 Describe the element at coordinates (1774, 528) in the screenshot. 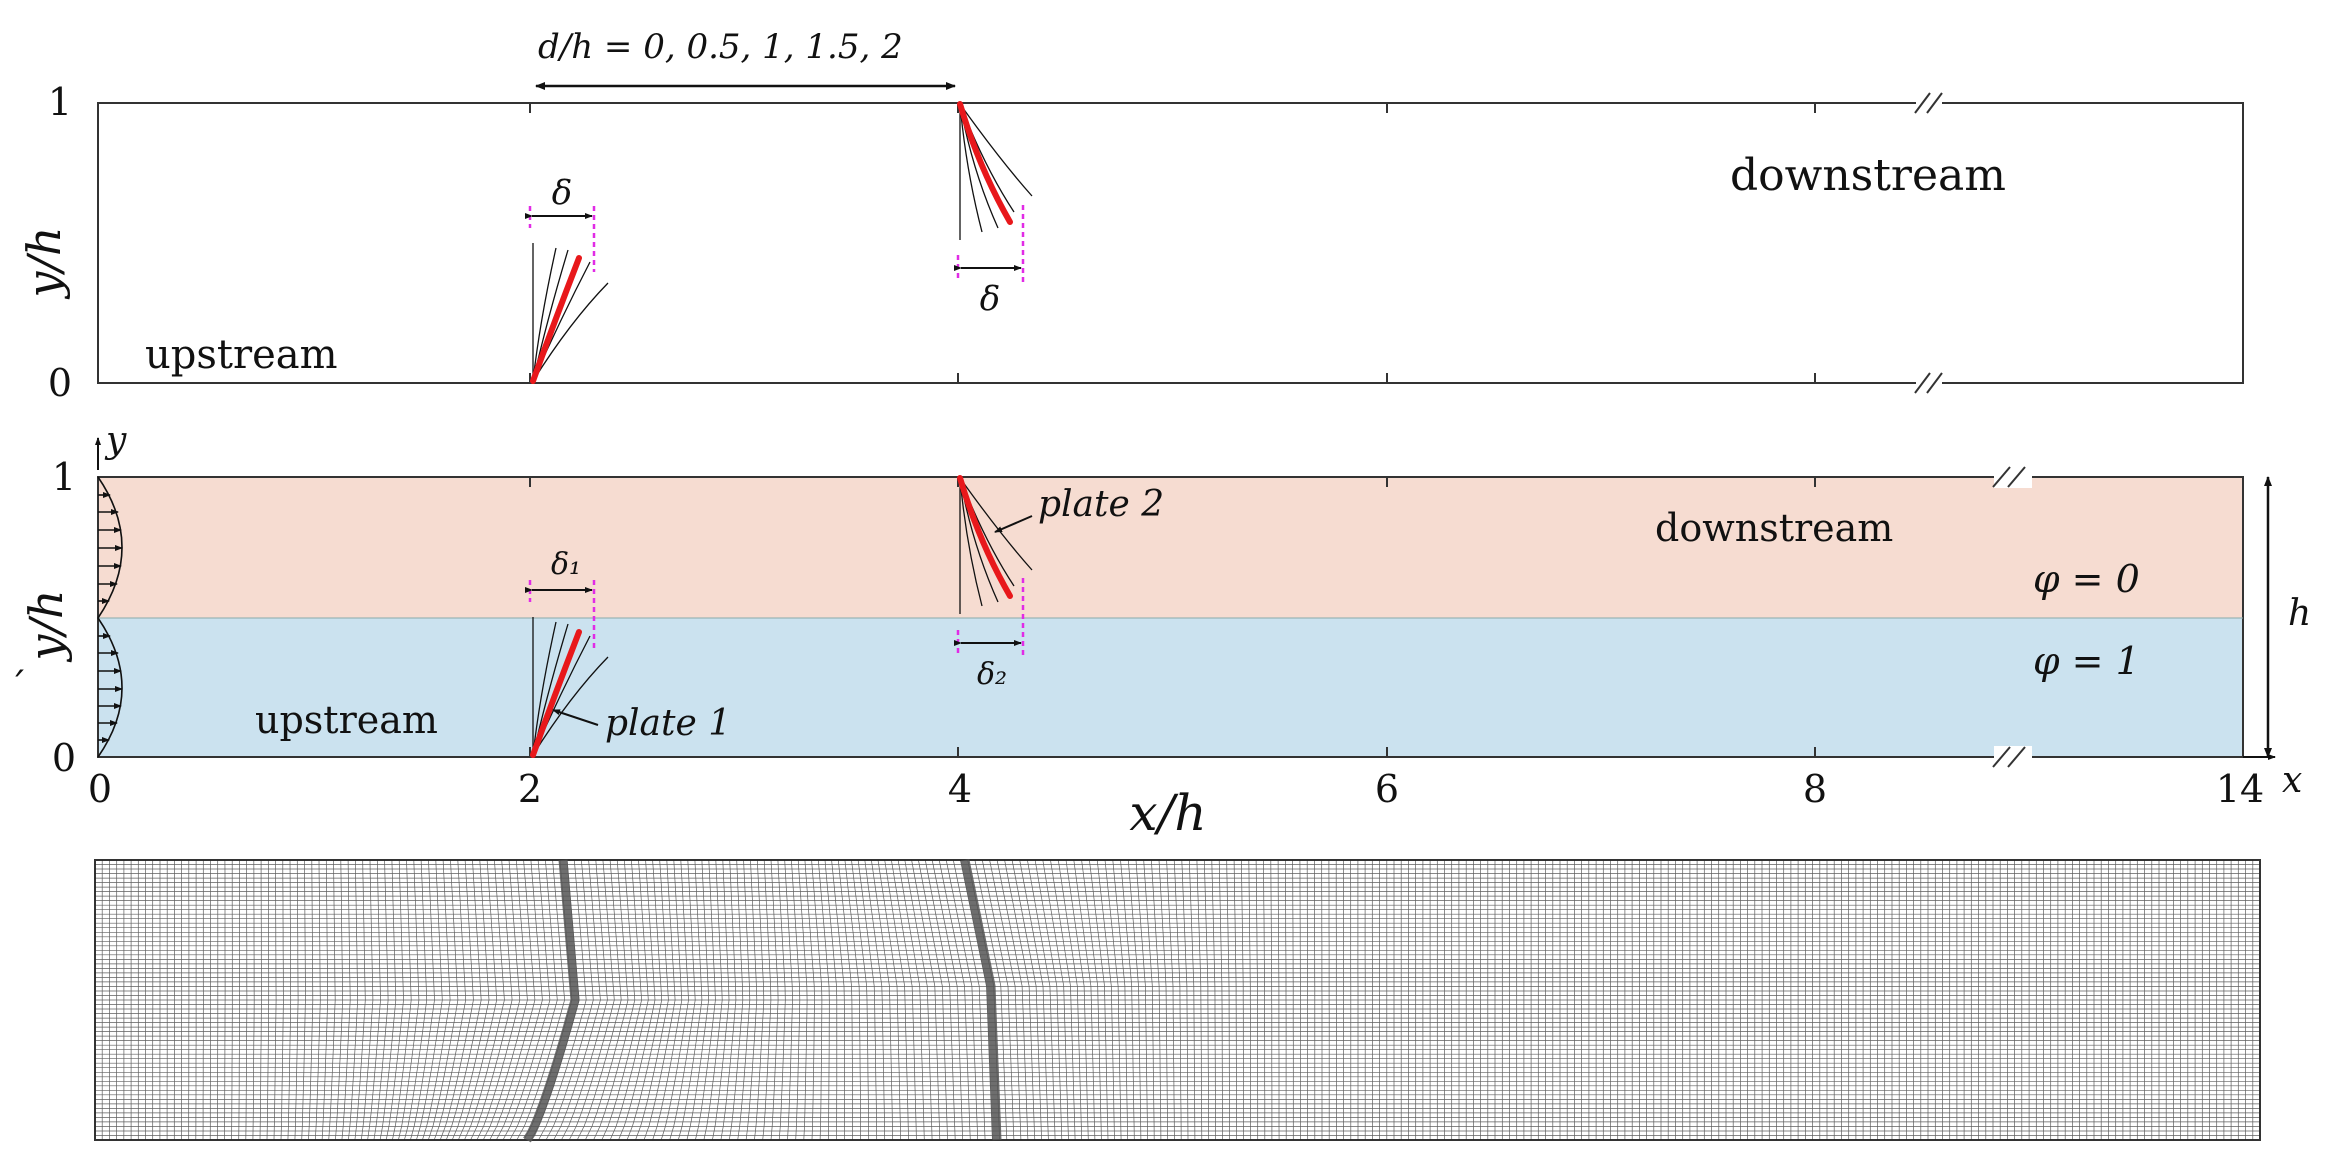

I see `bottom-downstream-label: downstream` at that location.